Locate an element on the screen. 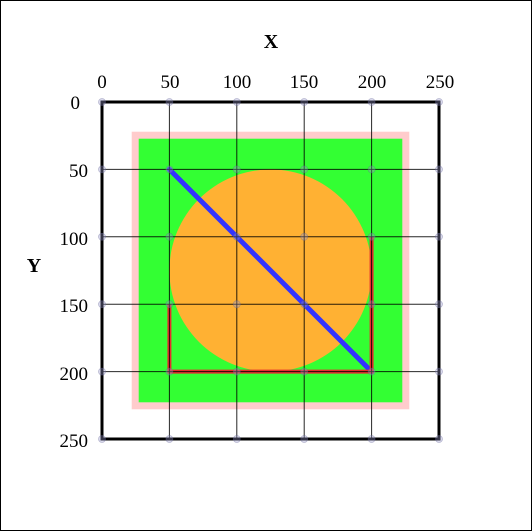 The image size is (532, 531). y-tick-label: 150 is located at coordinates (74, 306).